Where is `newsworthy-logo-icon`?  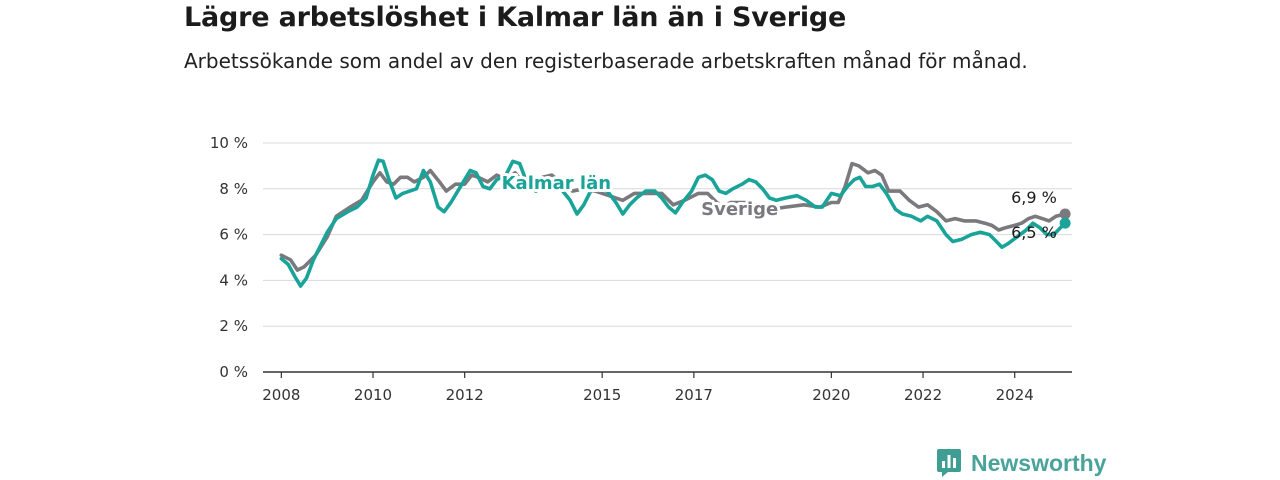
newsworthy-logo-icon is located at coordinates (949, 463).